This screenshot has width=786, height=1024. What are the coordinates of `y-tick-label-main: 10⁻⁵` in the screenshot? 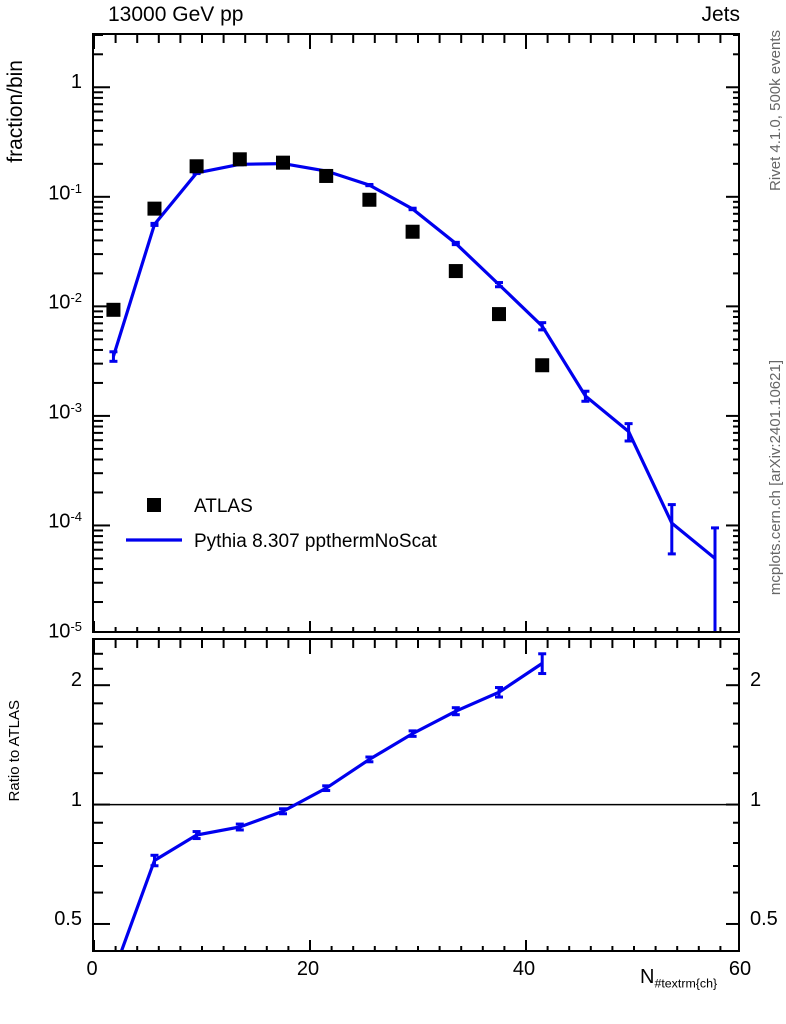 It's located at (65, 631).